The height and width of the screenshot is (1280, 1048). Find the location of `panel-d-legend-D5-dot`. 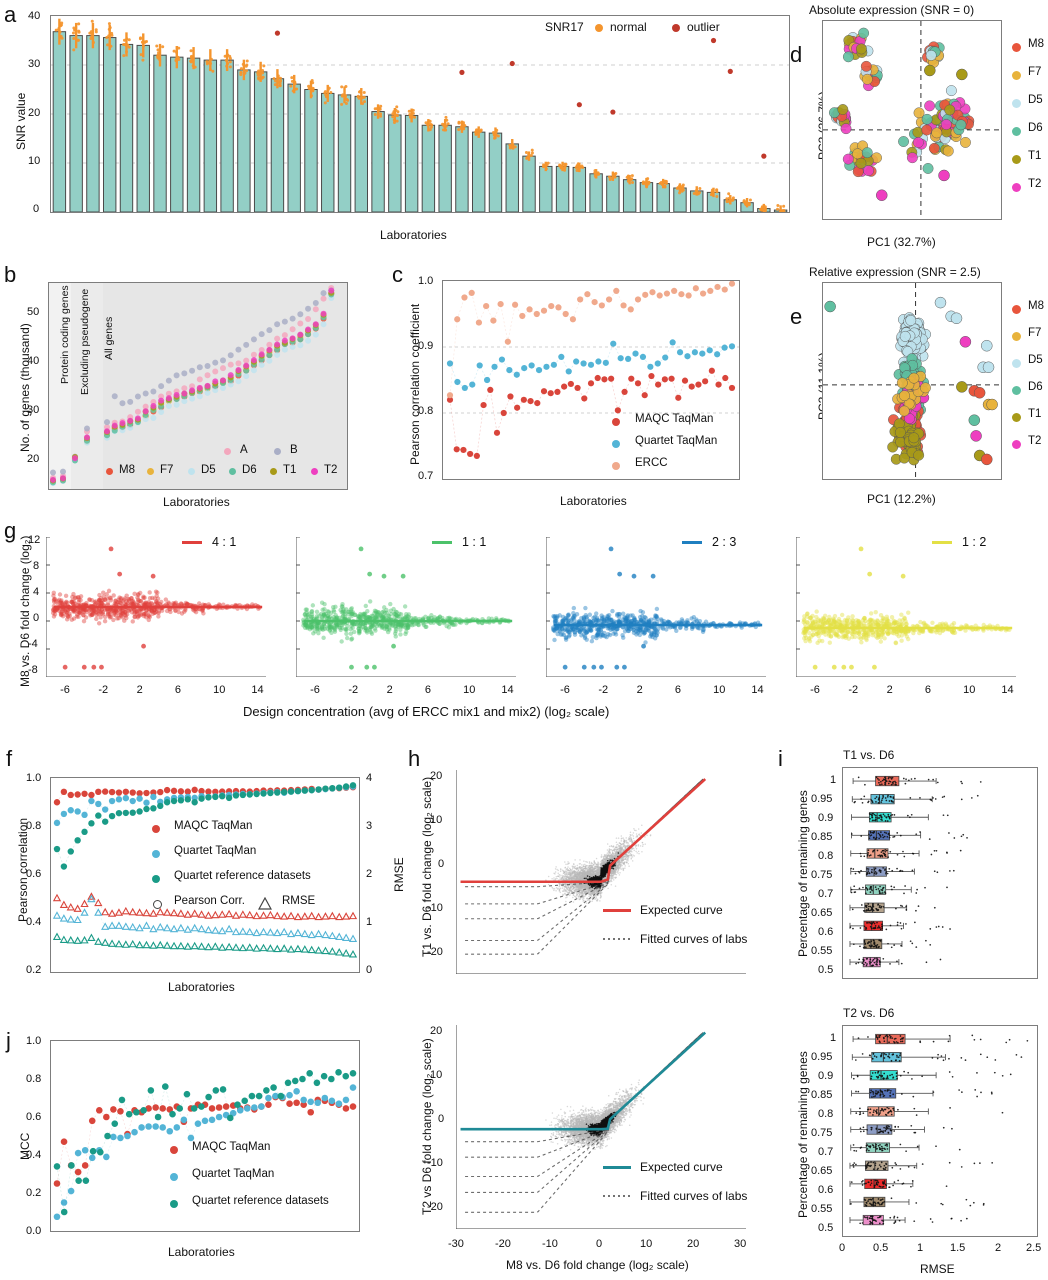

panel-d-legend-D5-dot is located at coordinates (1016, 103).